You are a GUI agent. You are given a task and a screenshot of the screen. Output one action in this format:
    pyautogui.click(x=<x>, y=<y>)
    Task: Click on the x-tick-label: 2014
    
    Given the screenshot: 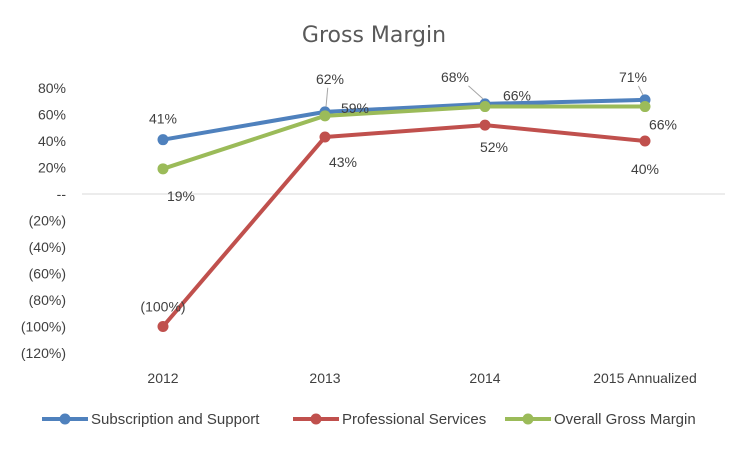 What is the action you would take?
    pyautogui.click(x=484, y=378)
    